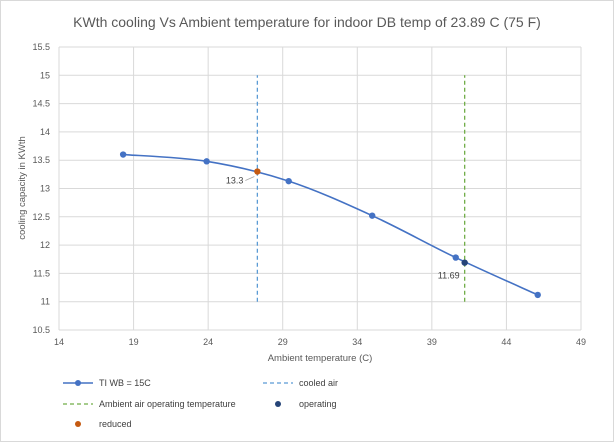  I want to click on y-tick-label: 14.5, so click(41, 104).